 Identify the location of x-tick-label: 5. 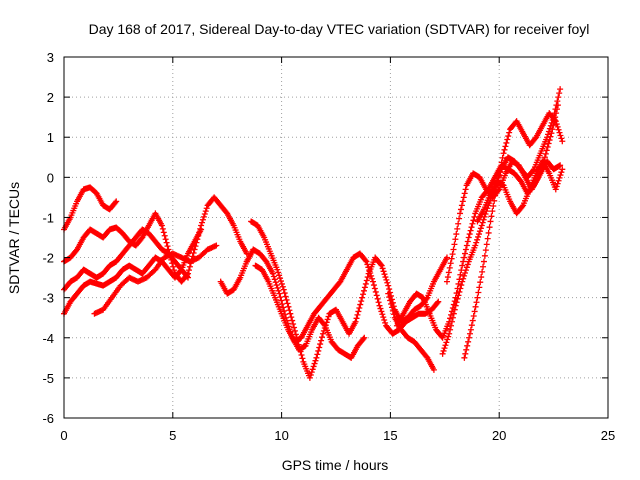
(172, 435).